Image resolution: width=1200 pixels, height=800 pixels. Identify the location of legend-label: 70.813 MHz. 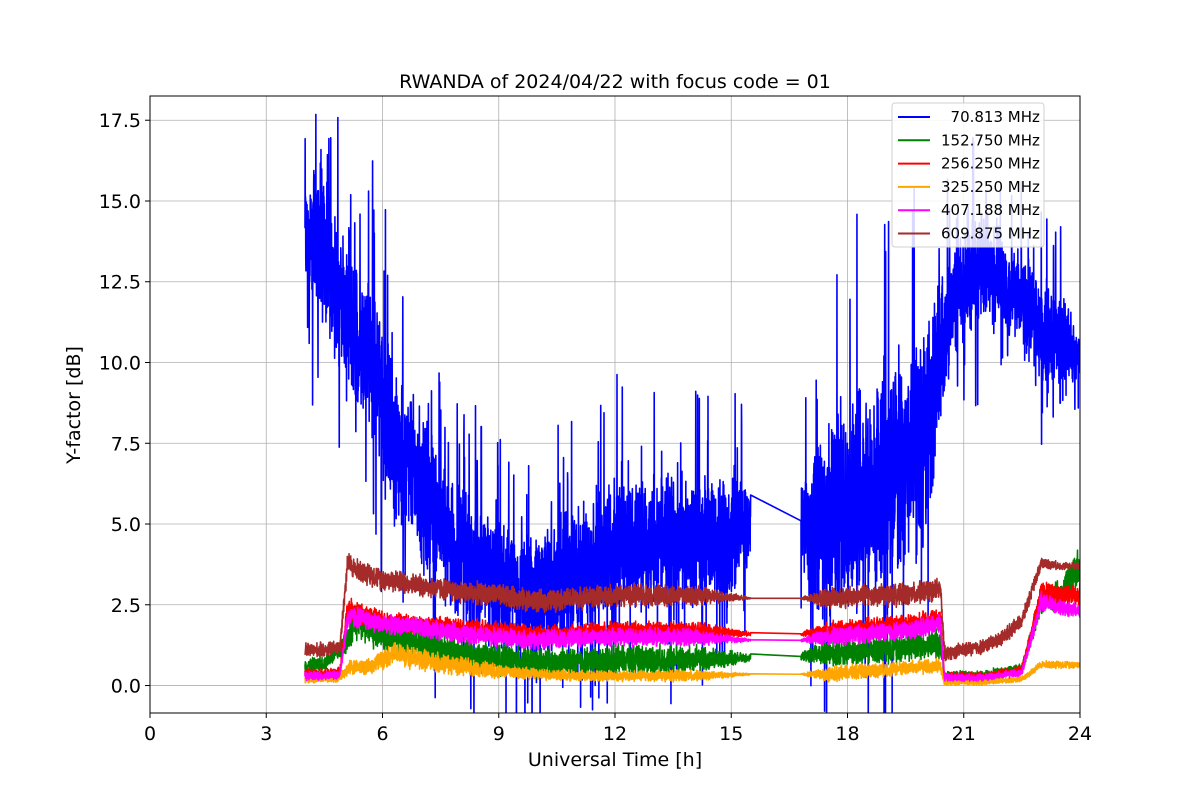
(990, 117).